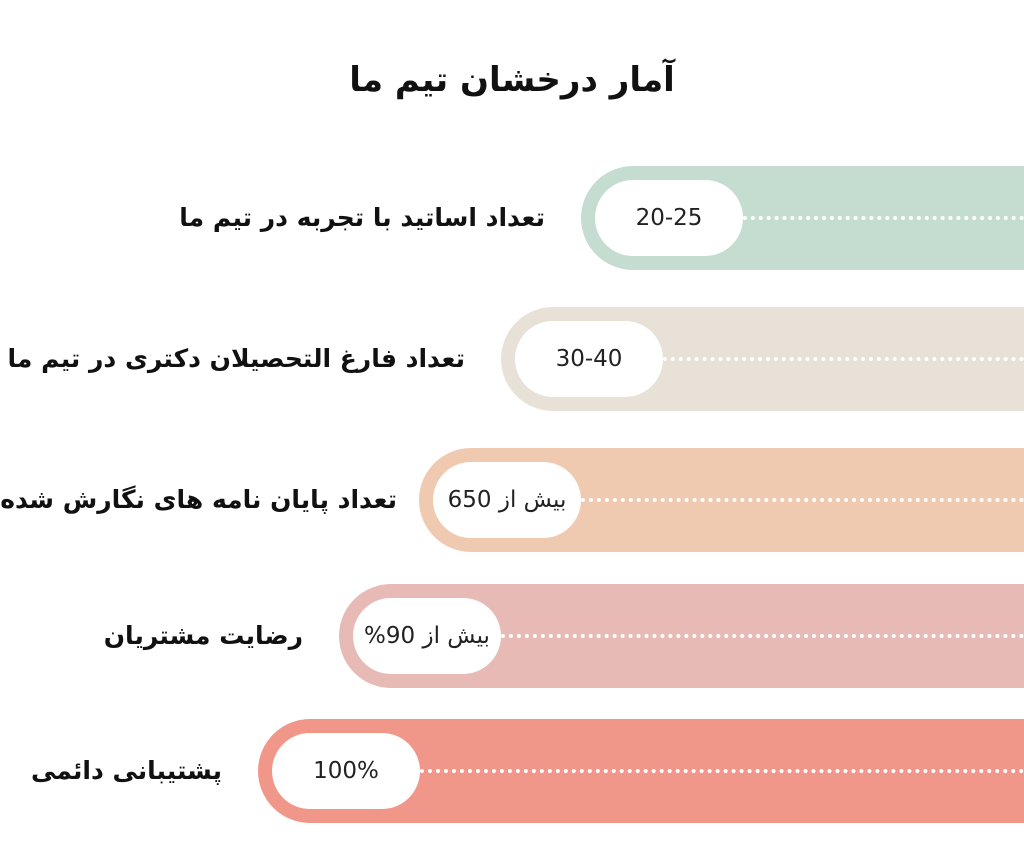 Image resolution: width=1024 pixels, height=858 pixels. I want to click on bar-2: 30-40, so click(762, 359).